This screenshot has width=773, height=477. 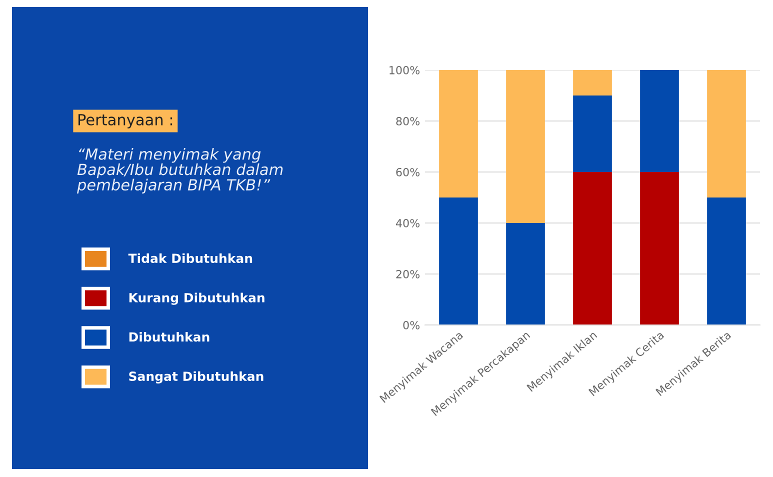 What do you see at coordinates (190, 258) in the screenshot?
I see `legend-label: Tidak Dibutuhkan` at bounding box center [190, 258].